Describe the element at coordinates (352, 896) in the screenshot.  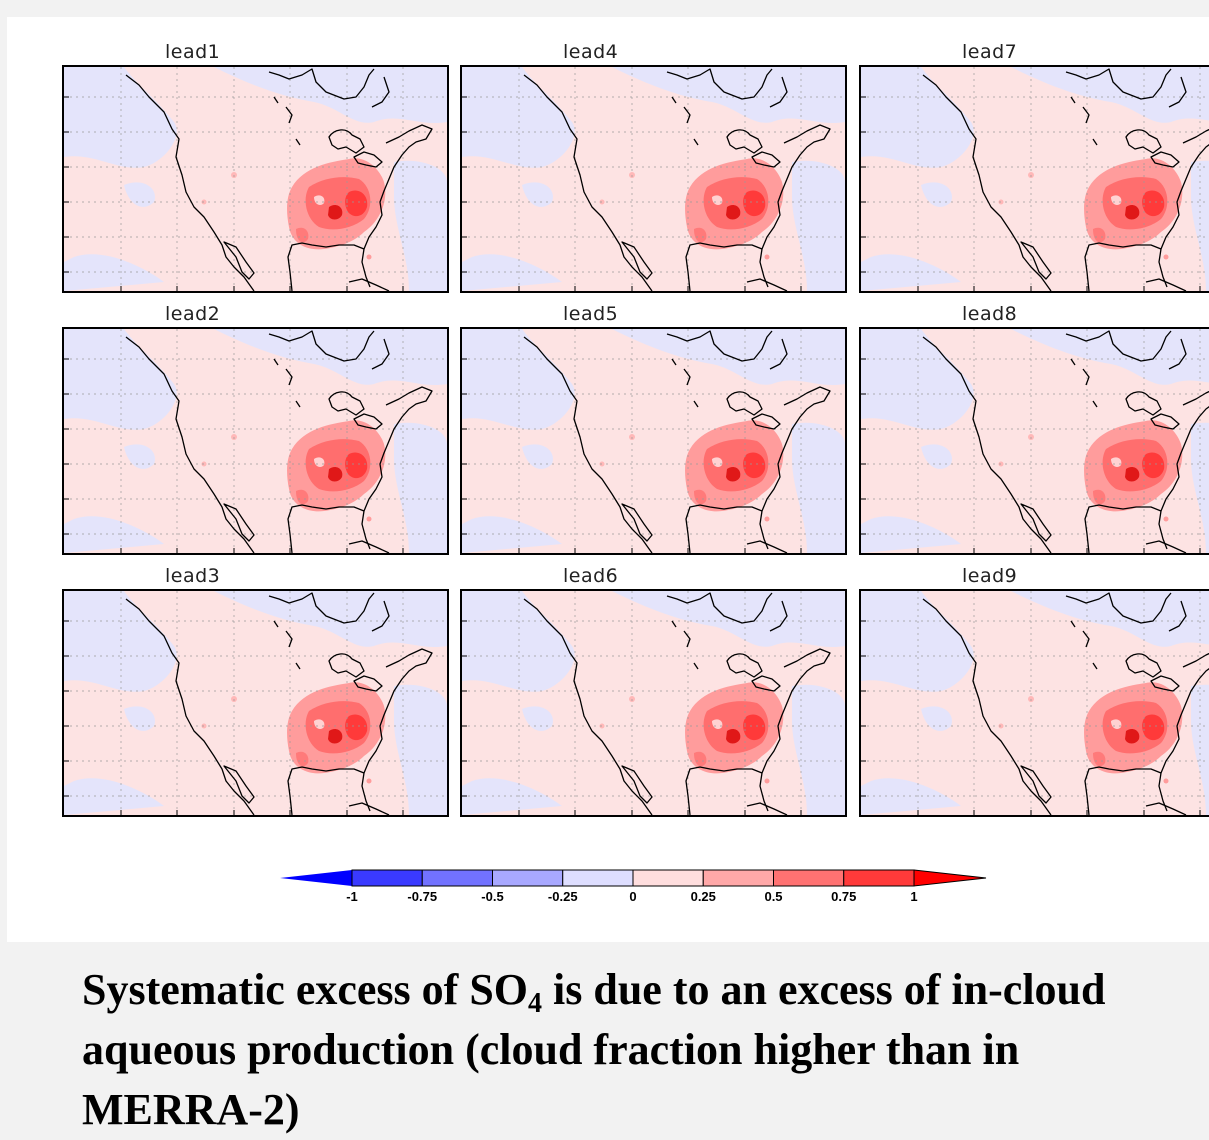
I see `colorbar-tick-label: -1` at that location.